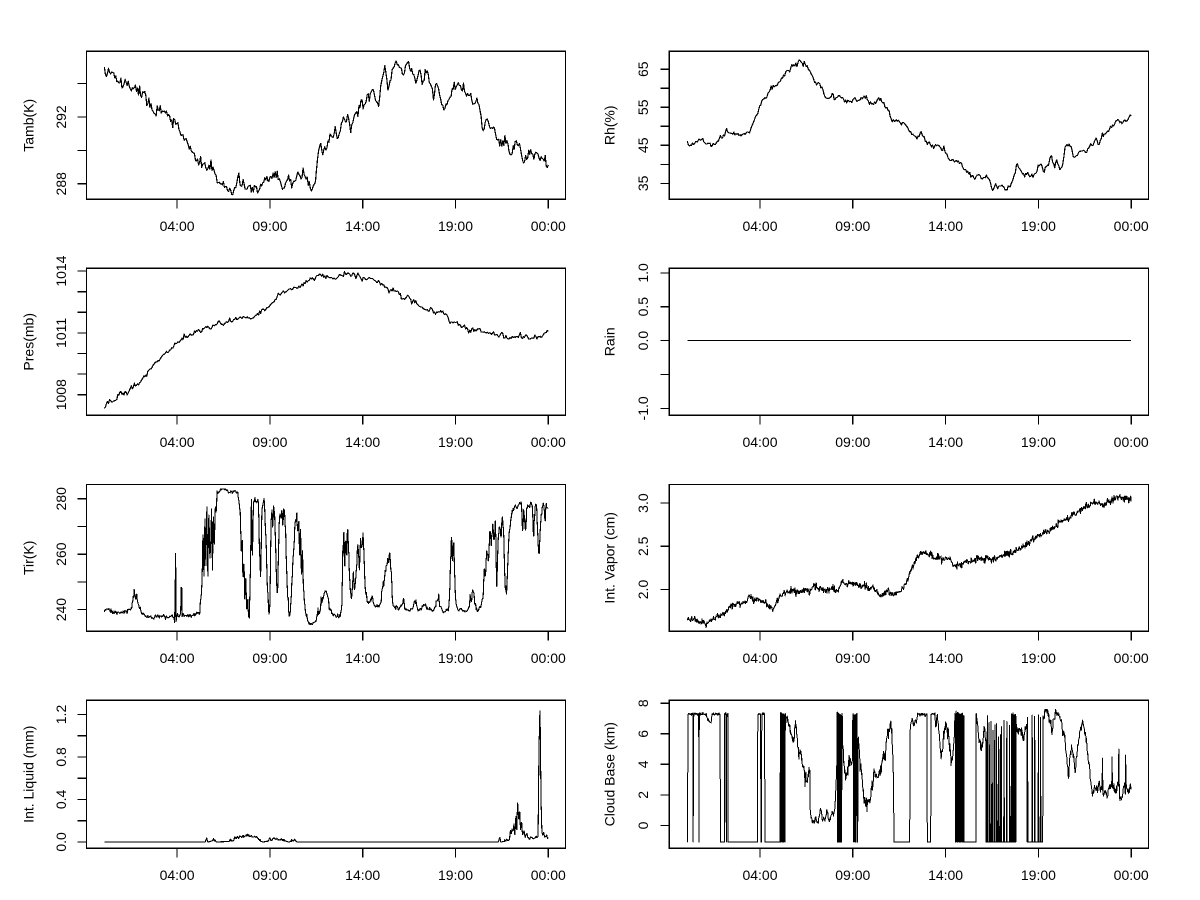 This screenshot has height=900, width=1200. Describe the element at coordinates (643, 307) in the screenshot. I see `svg-text: 0.5` at that location.